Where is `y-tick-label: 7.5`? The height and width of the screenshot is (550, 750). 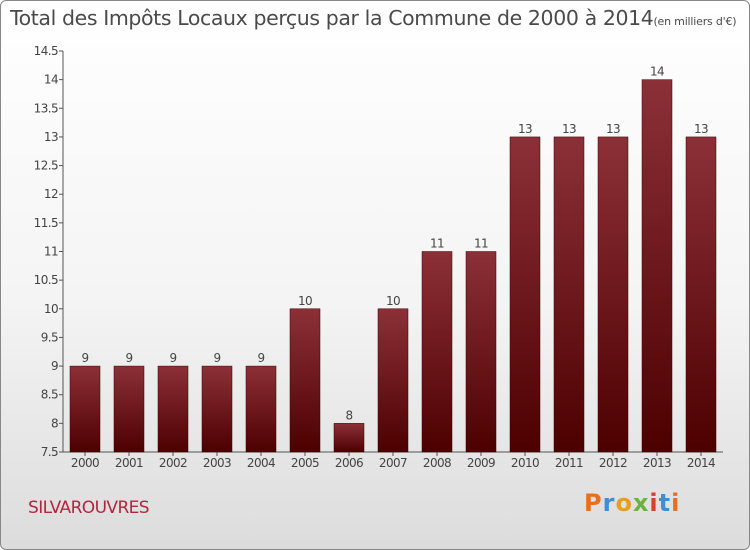 y-tick-label: 7.5 is located at coordinates (49, 452).